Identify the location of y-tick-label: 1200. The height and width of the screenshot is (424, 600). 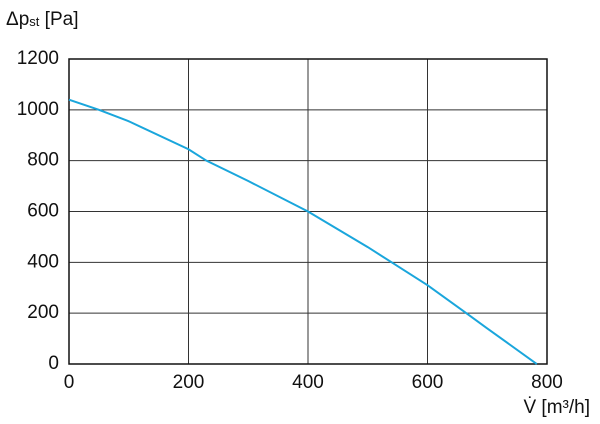
(38, 58).